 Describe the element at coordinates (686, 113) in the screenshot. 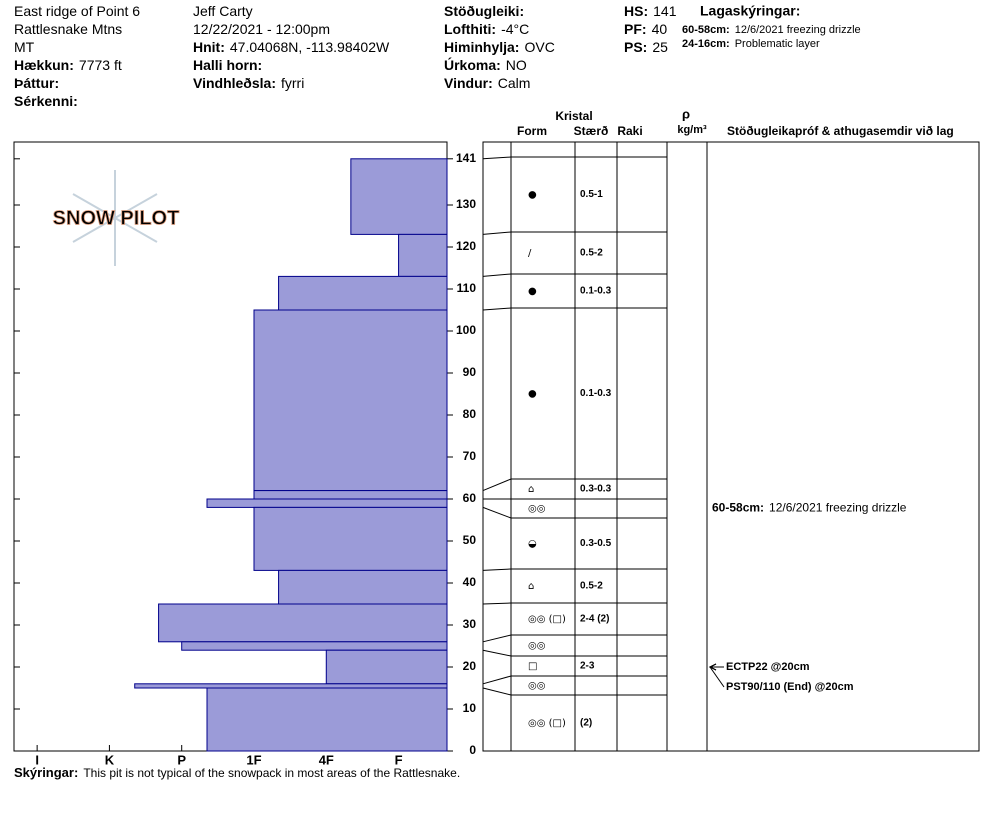

I see `header-density: ρ` at that location.